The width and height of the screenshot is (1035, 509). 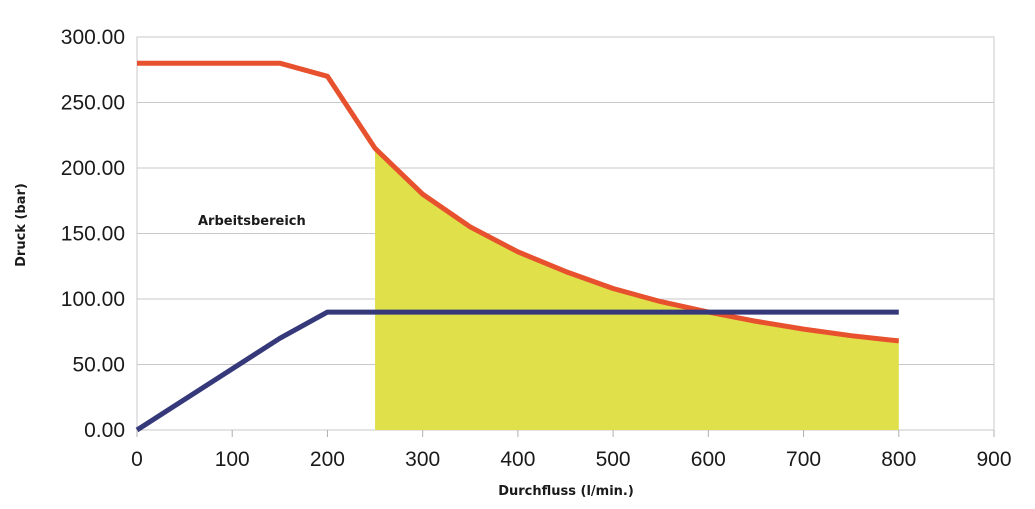 What do you see at coordinates (327, 459) in the screenshot?
I see `x-tick-label: 200` at bounding box center [327, 459].